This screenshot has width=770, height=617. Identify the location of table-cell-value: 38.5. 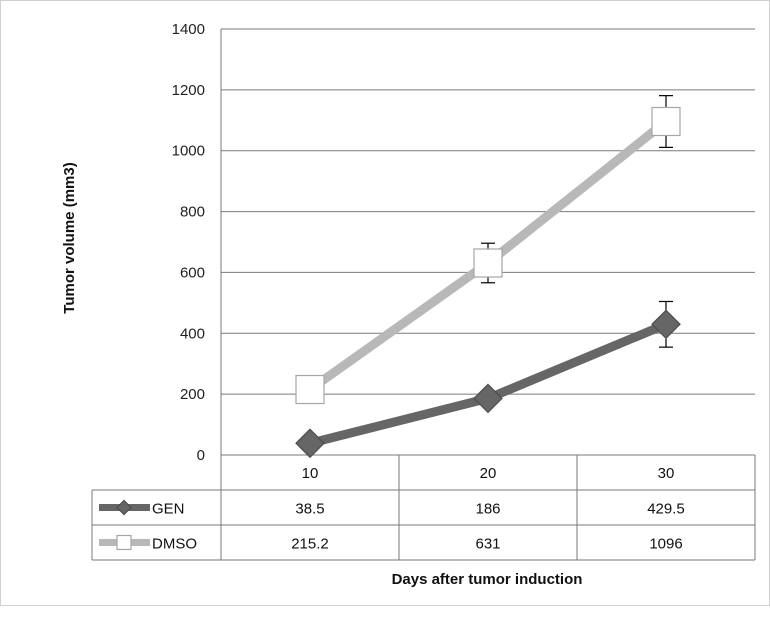
(309, 509).